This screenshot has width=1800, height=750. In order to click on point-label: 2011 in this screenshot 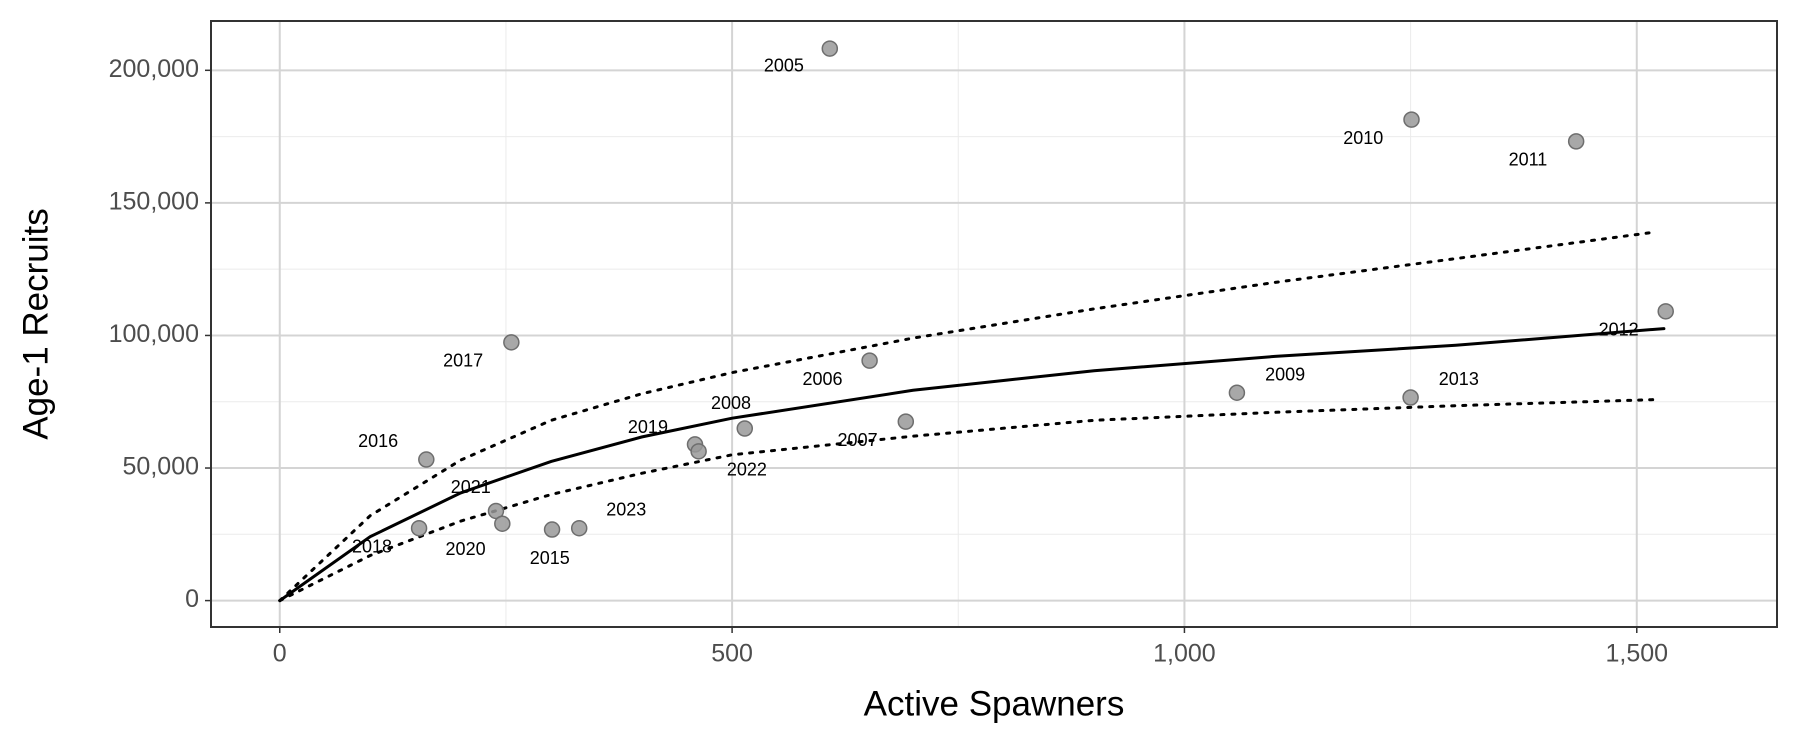, I will do `click(1528, 160)`.